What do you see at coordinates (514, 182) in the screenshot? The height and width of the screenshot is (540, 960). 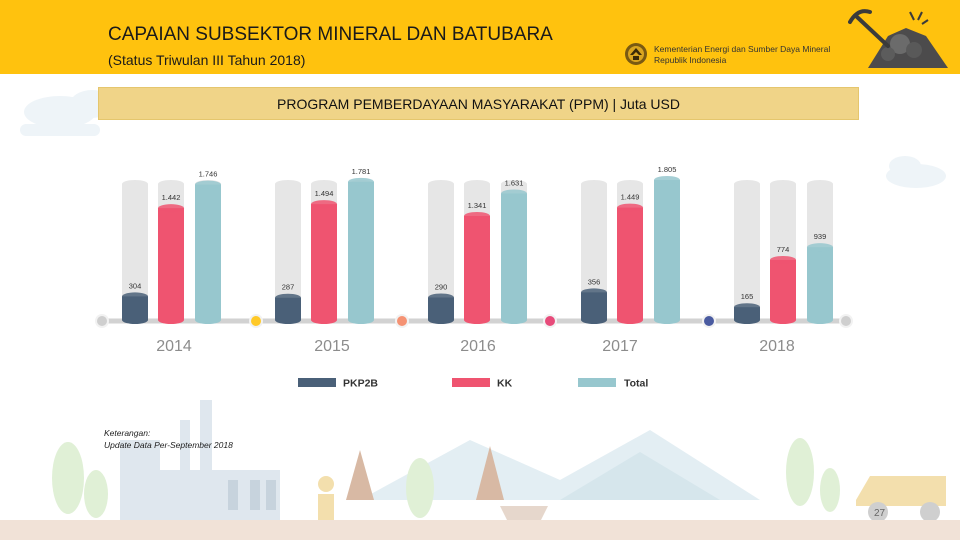 I see `data-label: 1.631` at bounding box center [514, 182].